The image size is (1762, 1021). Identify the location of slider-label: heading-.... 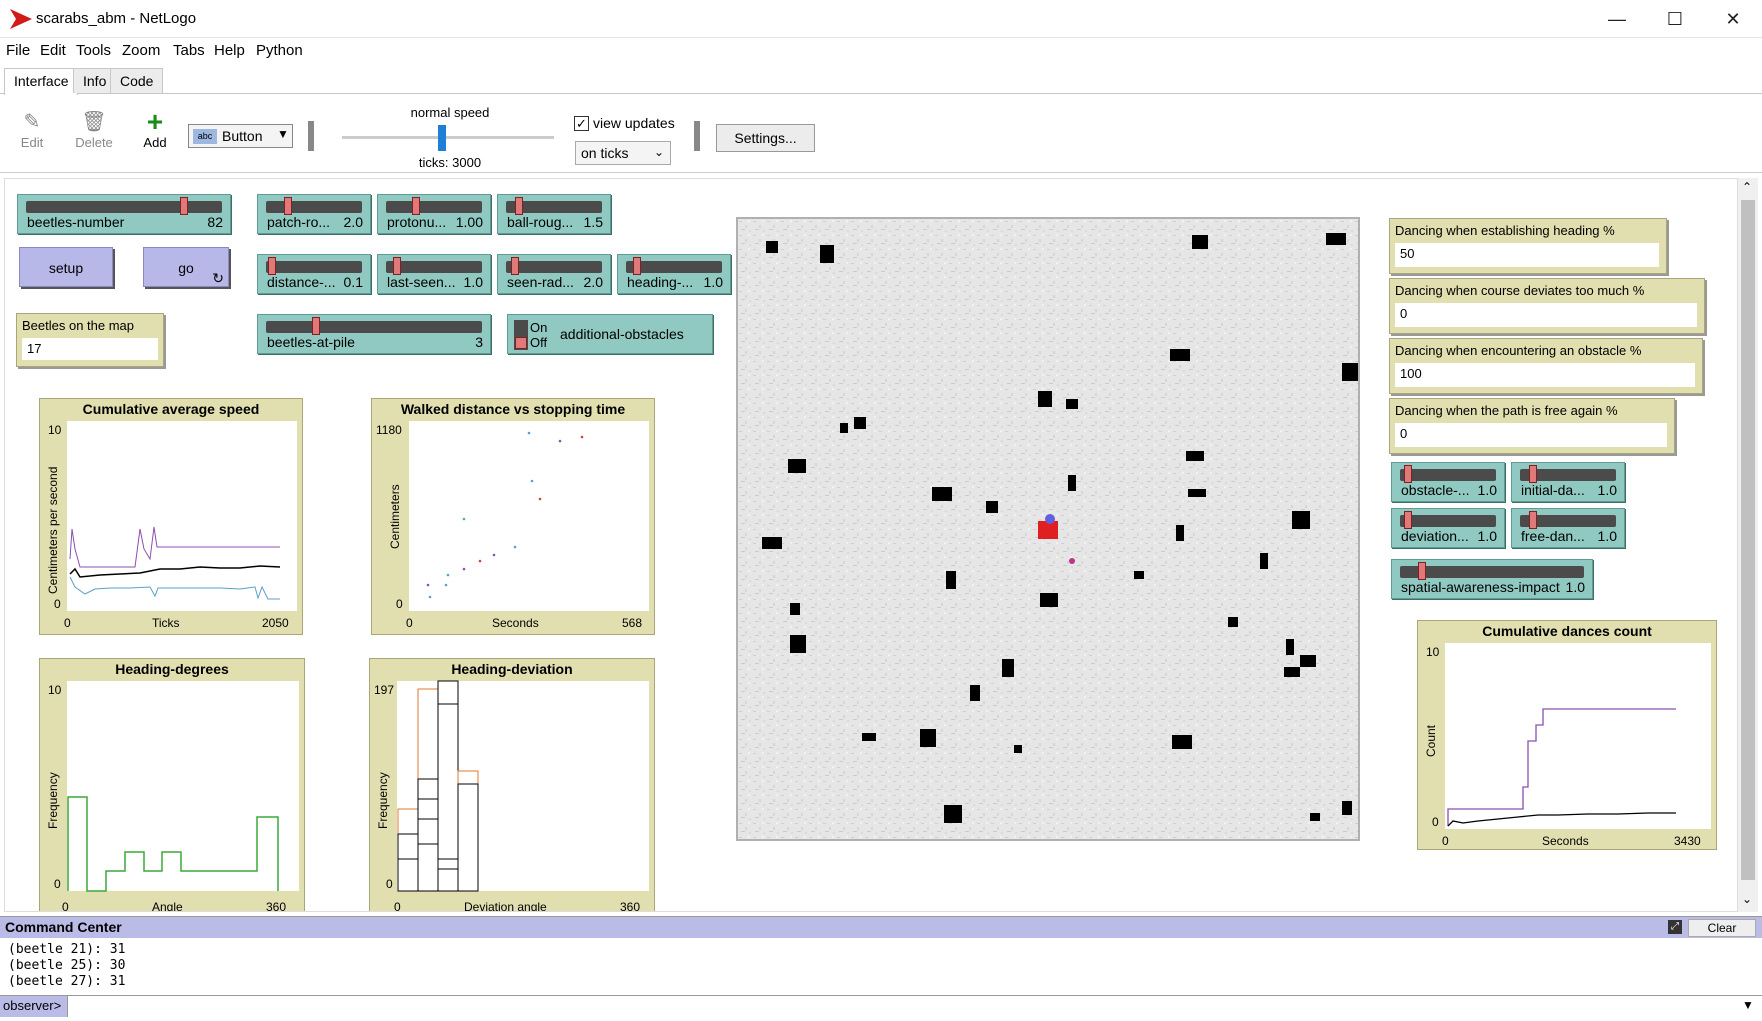
(660, 282).